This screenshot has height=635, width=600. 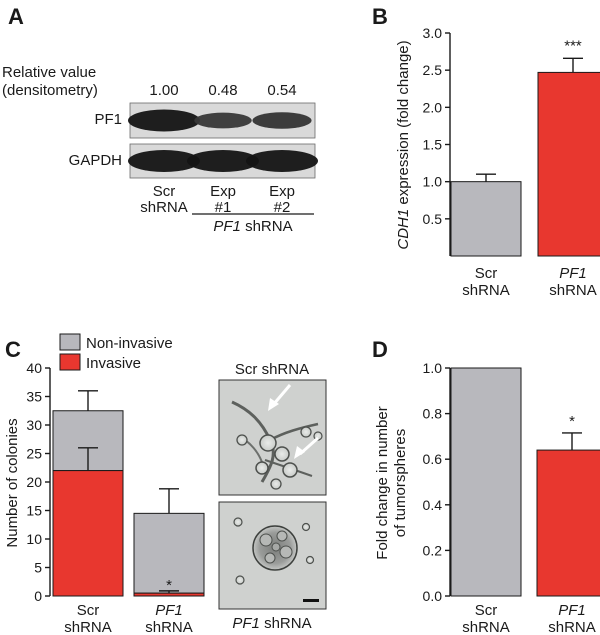 What do you see at coordinates (311, 600) in the screenshot?
I see `scale-bar` at bounding box center [311, 600].